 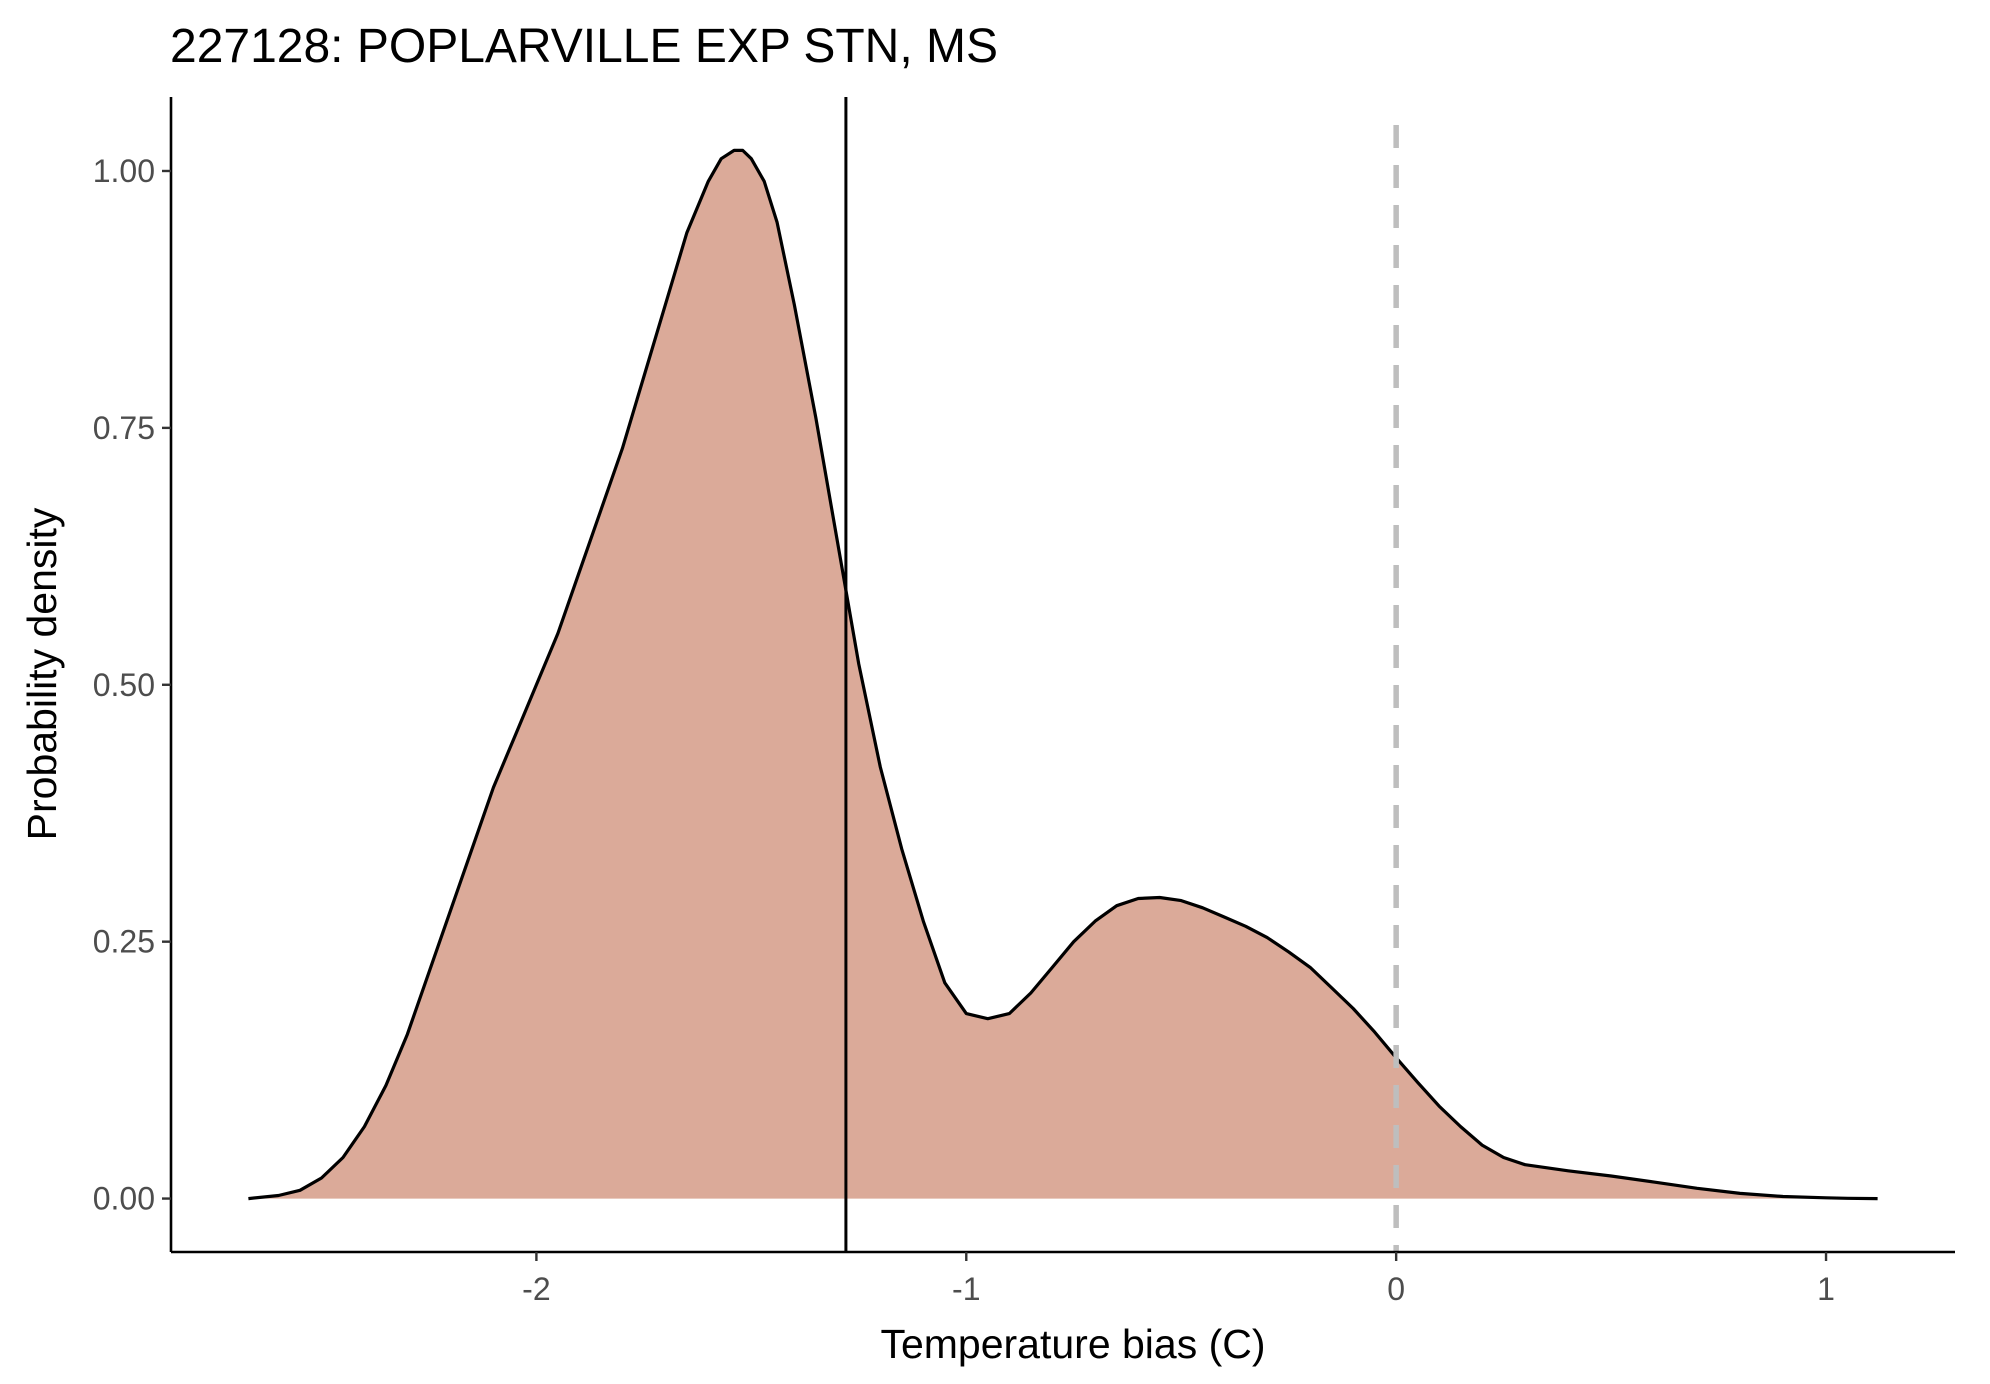 I want to click on x-tick-label: 0, so click(x=1396, y=1289).